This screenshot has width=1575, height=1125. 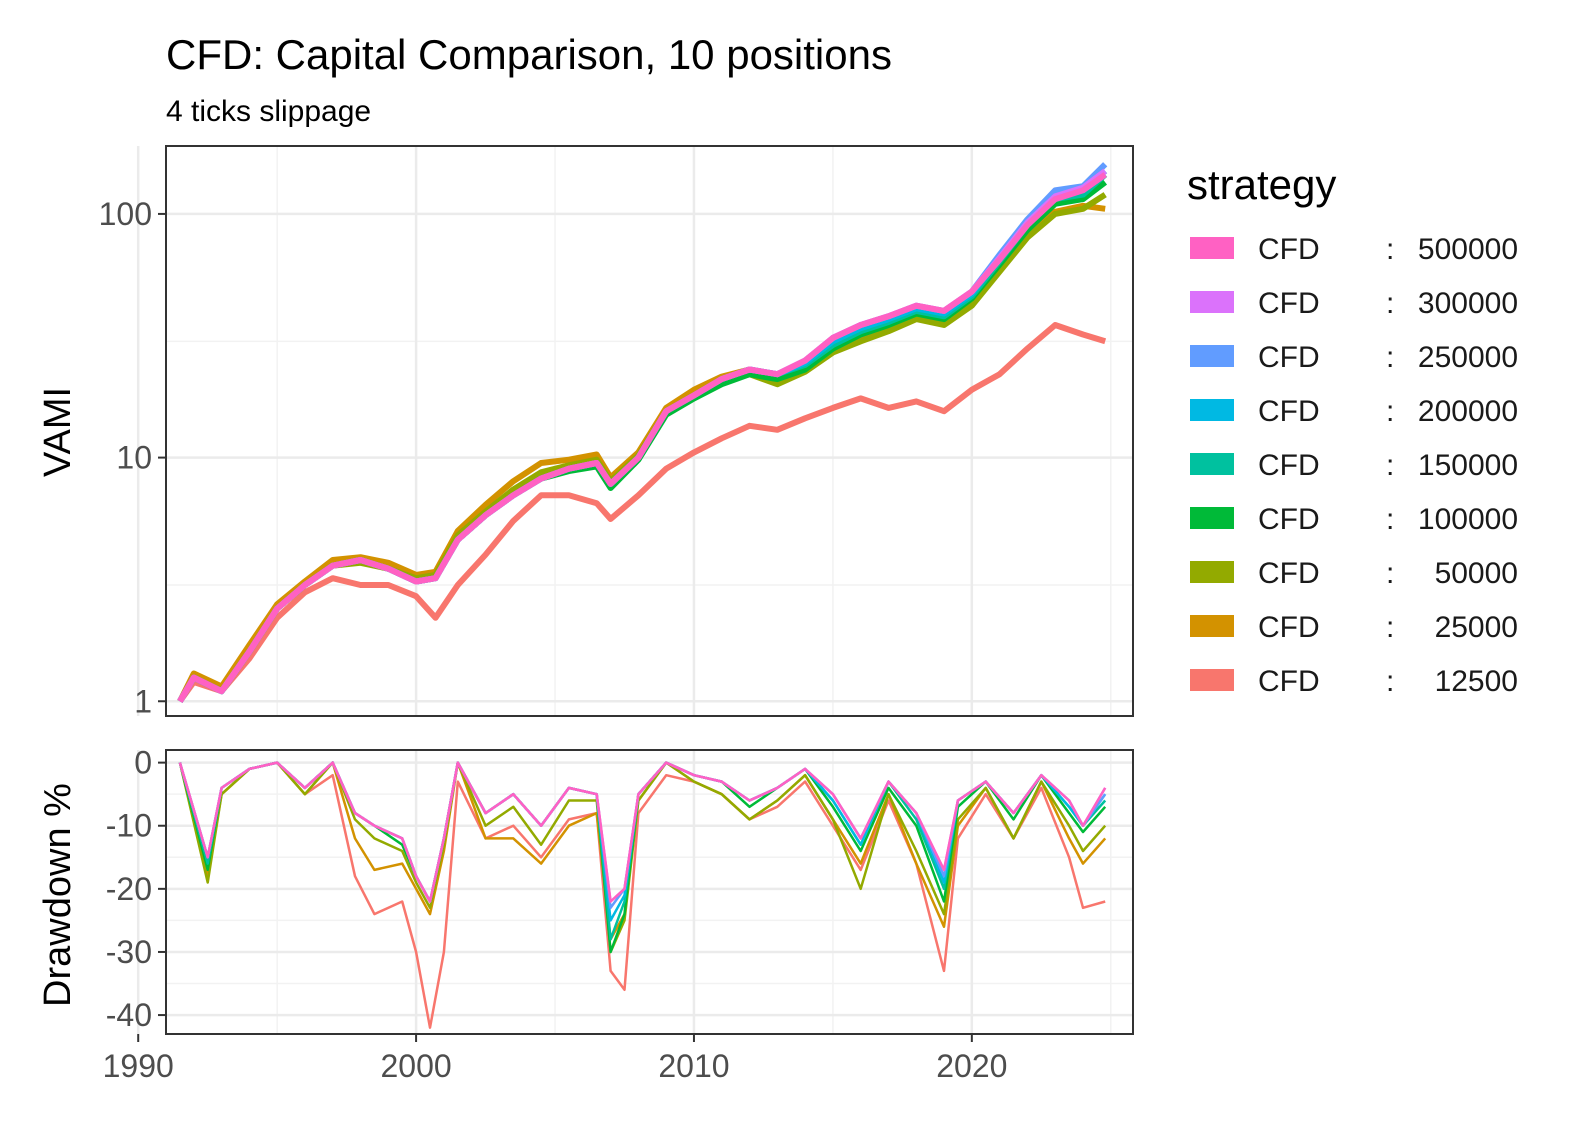 What do you see at coordinates (58, 895) in the screenshot?
I see `y-axis-title-drawdown: Drawdown %` at bounding box center [58, 895].